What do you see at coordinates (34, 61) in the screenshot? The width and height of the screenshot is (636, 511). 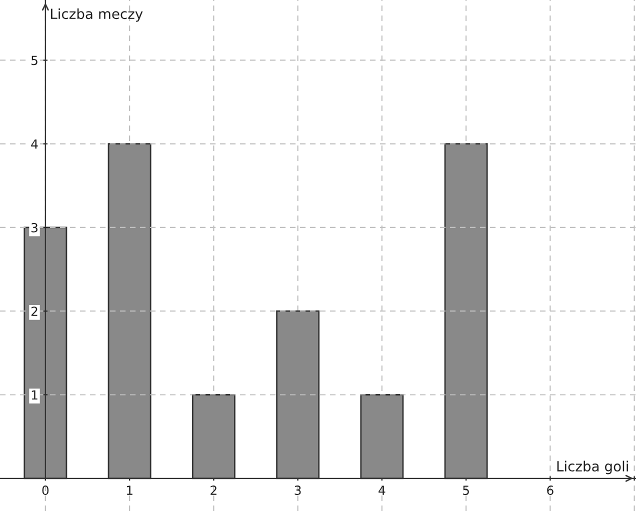 I see `y-tick-label: 5` at bounding box center [34, 61].